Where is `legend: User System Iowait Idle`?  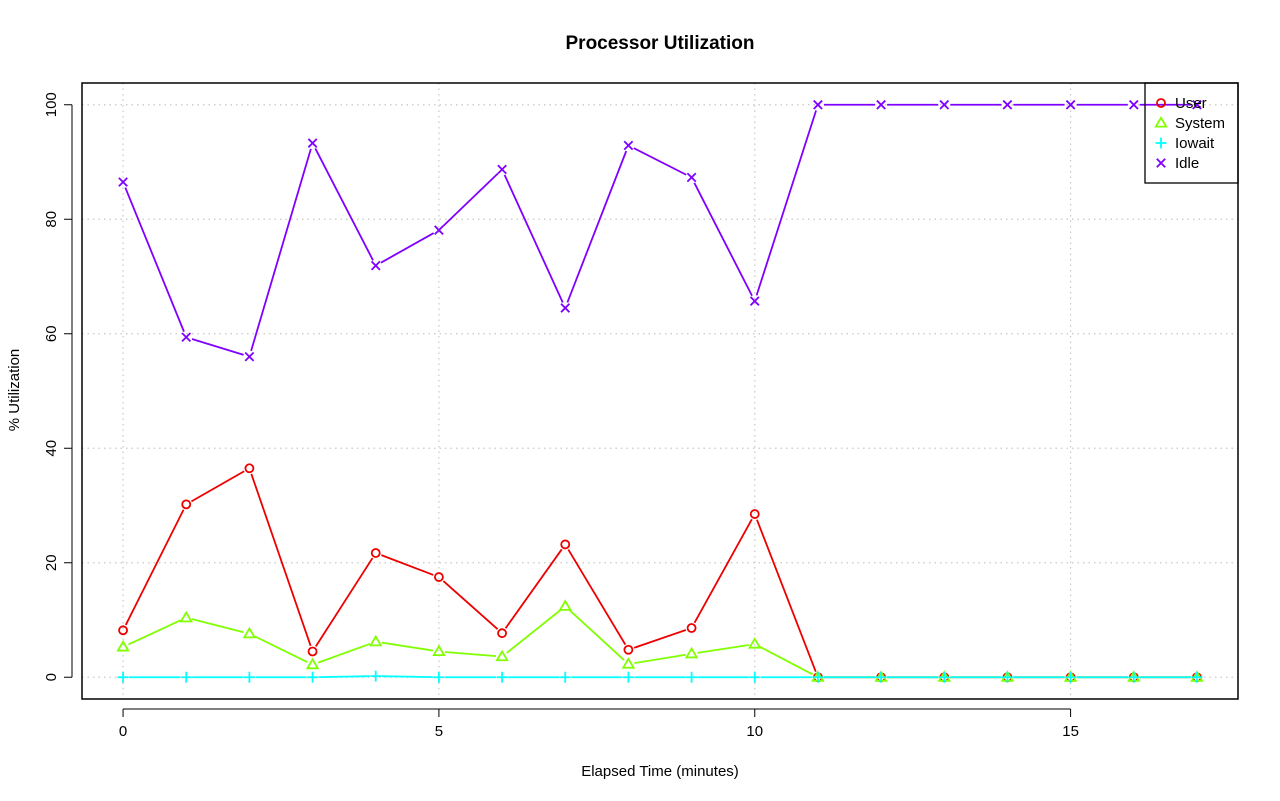 legend: User System Iowait Idle is located at coordinates (1191, 133).